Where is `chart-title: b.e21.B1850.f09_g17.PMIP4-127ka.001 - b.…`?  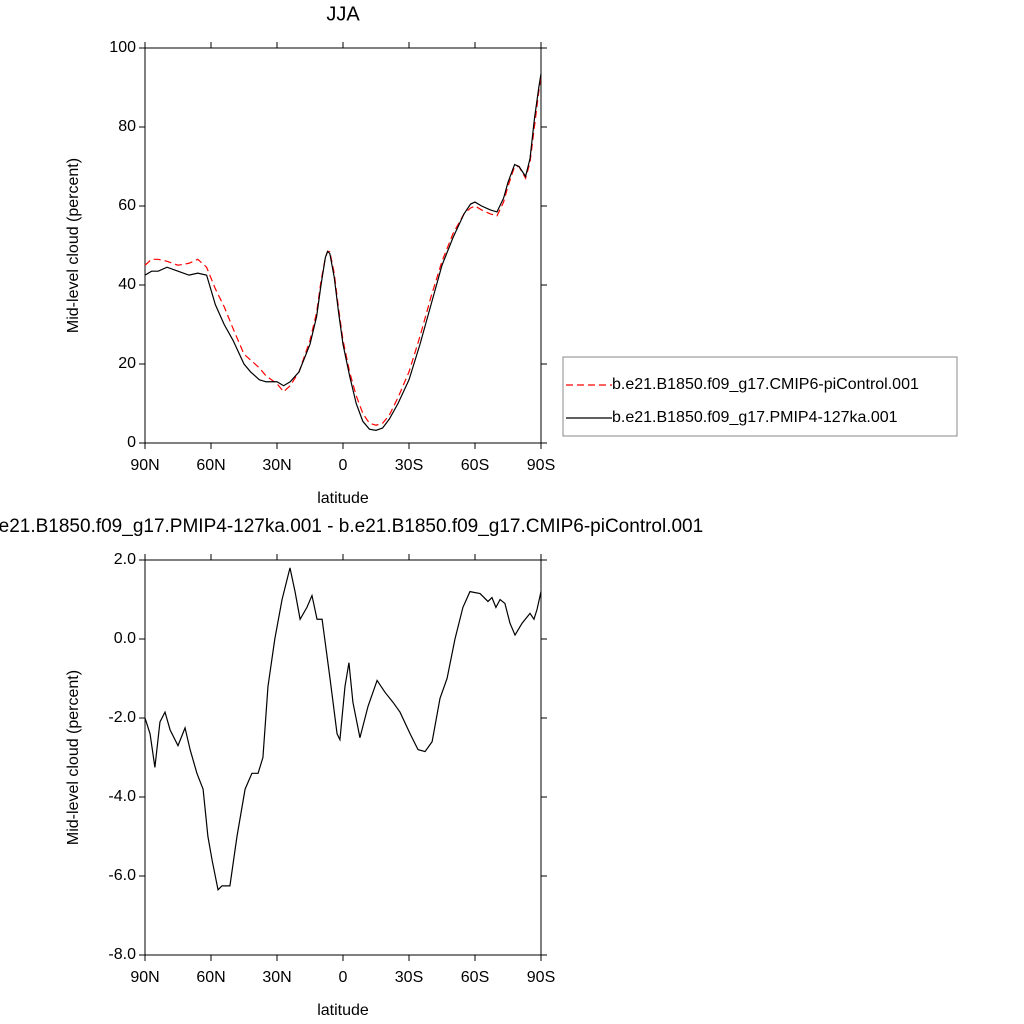 chart-title: b.e21.B1850.f09_g17.PMIP4-127ka.001 - b.… is located at coordinates (351, 526).